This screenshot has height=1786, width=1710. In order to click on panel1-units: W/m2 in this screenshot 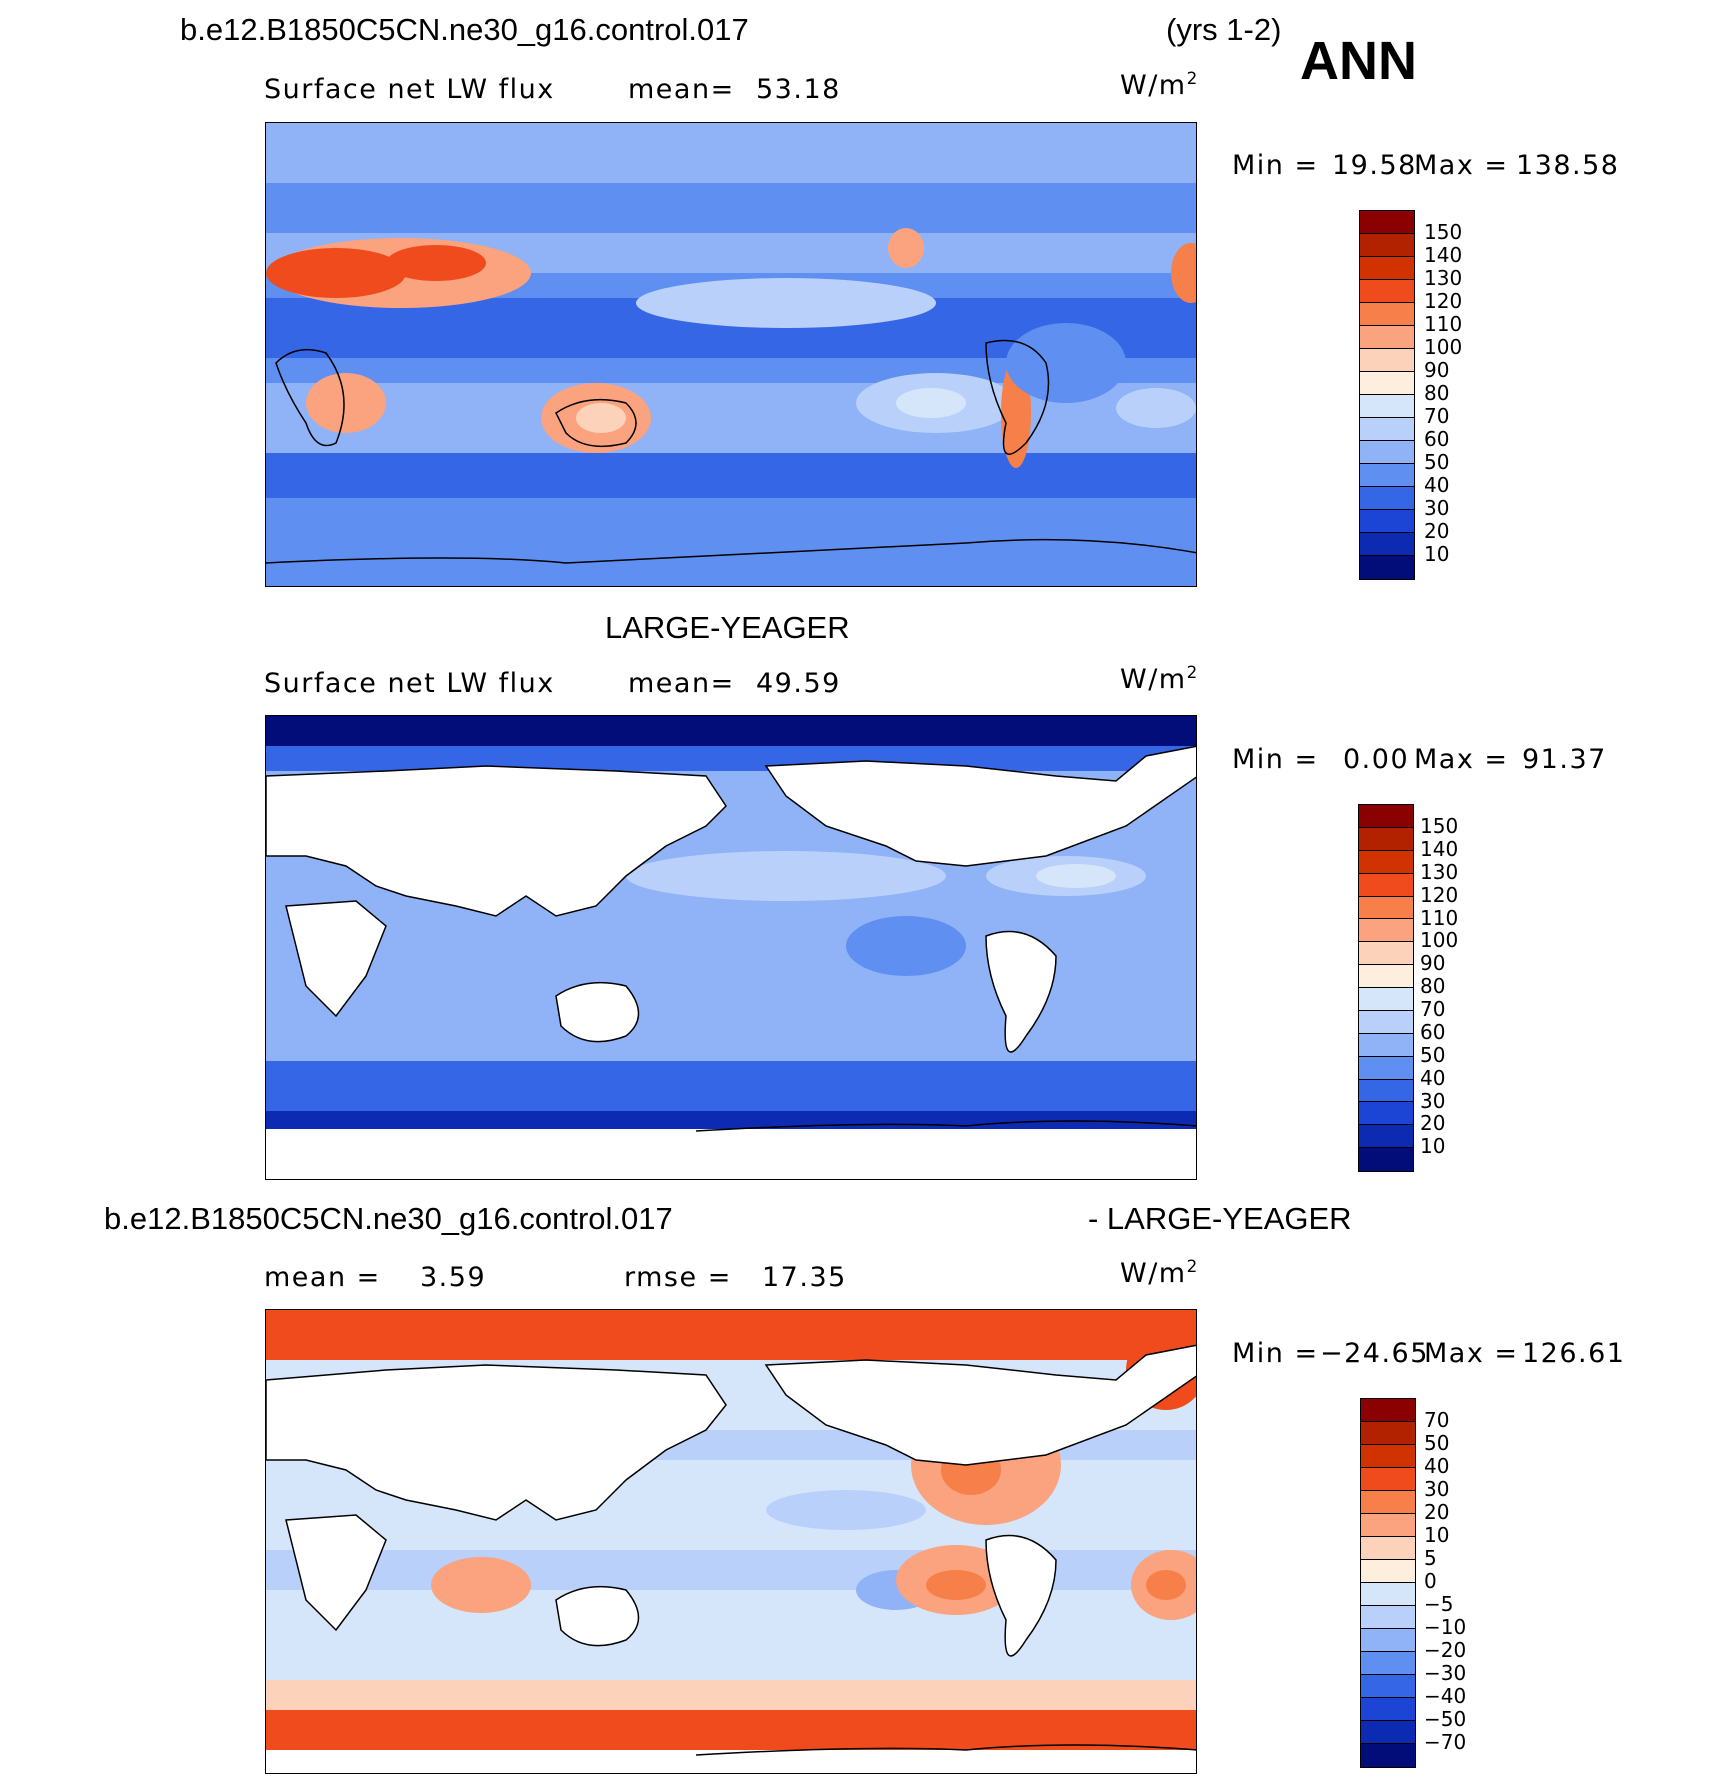, I will do `click(1159, 84)`.